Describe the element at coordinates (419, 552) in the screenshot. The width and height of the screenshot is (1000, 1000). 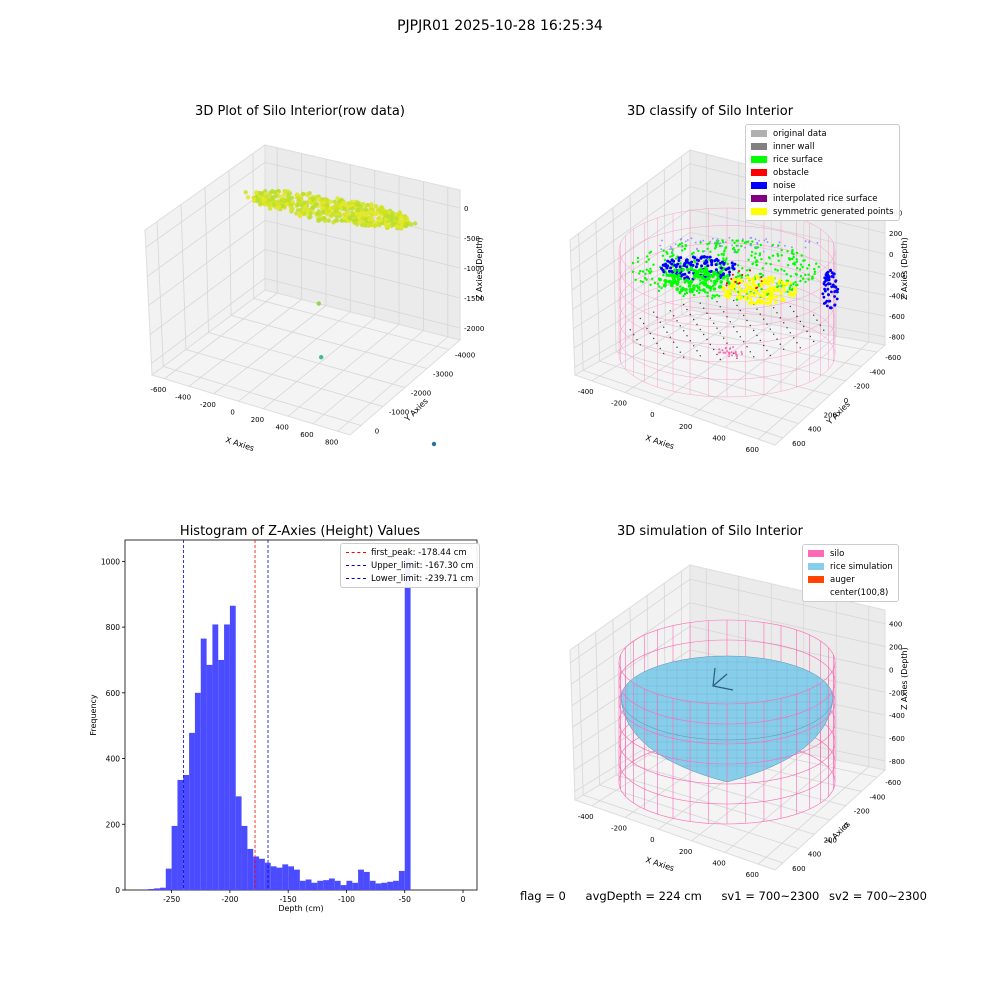
I see `legend-label: first_peak: -178.44 cm` at that location.